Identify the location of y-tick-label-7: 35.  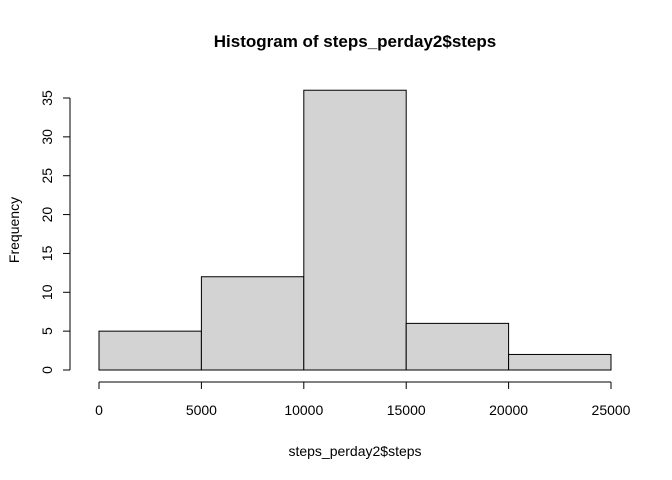
(47, 98).